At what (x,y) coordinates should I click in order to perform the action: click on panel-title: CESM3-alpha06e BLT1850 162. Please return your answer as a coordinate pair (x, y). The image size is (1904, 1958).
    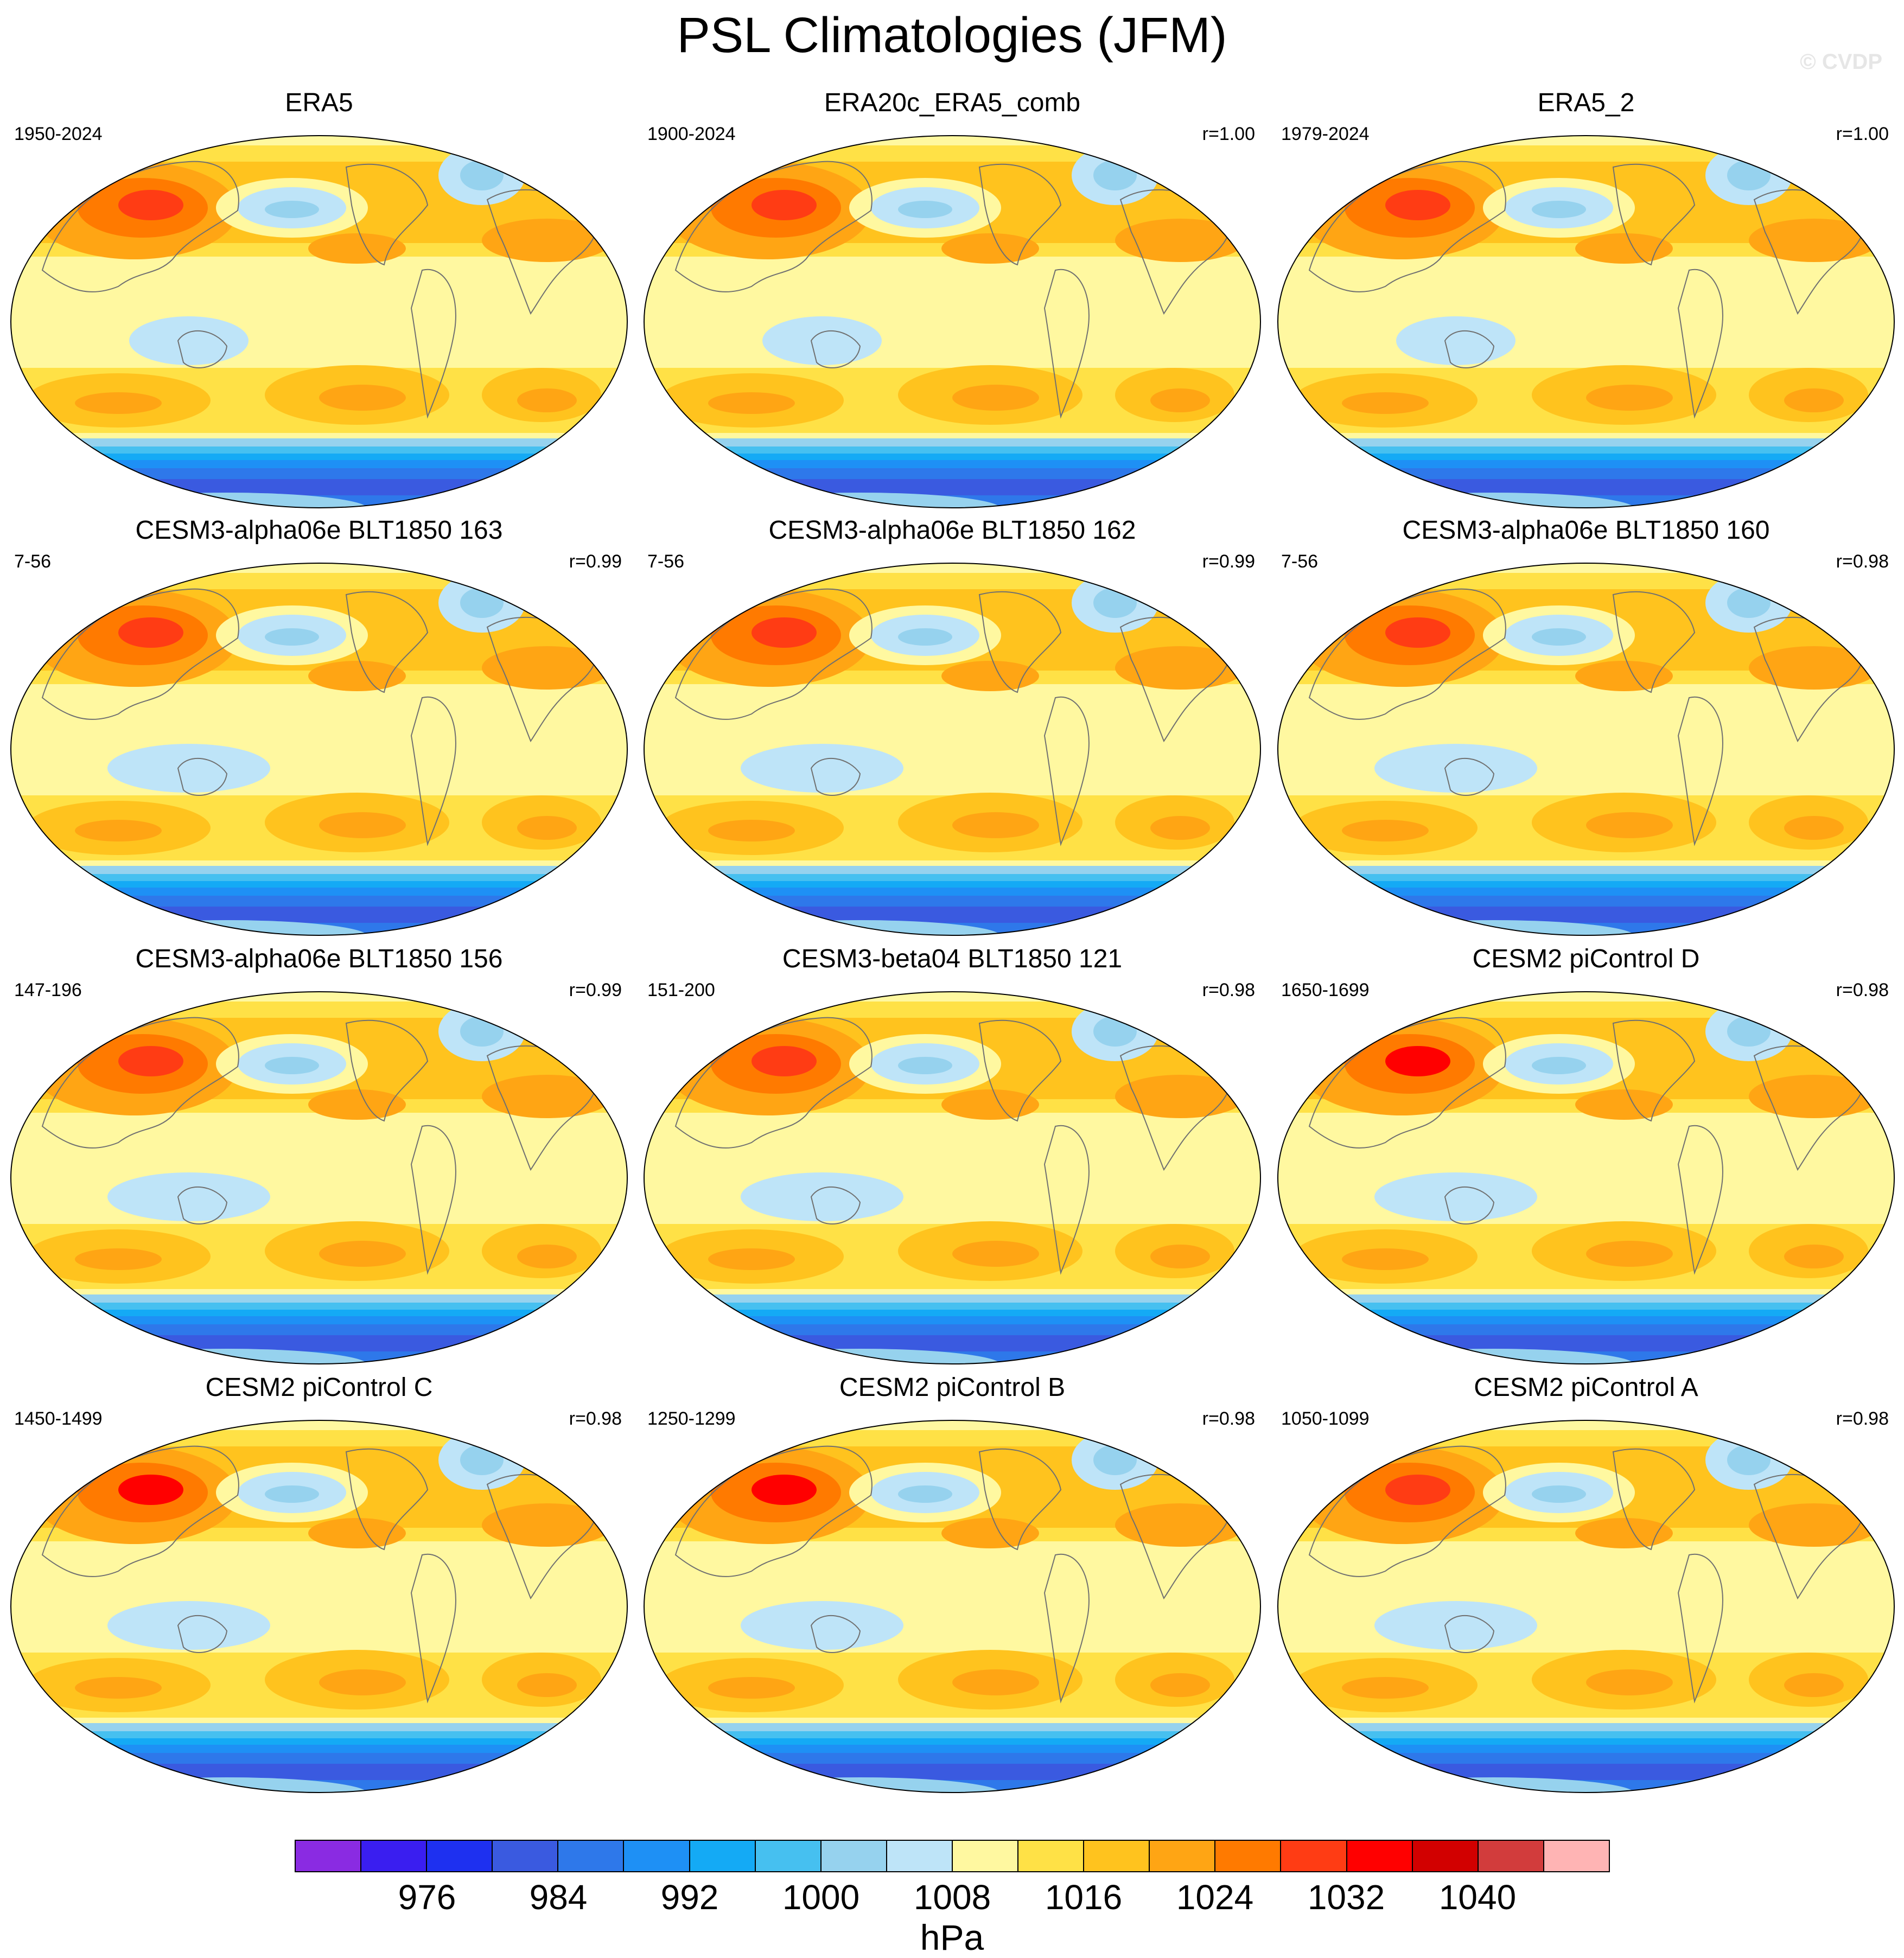
    Looking at the image, I should click on (952, 530).